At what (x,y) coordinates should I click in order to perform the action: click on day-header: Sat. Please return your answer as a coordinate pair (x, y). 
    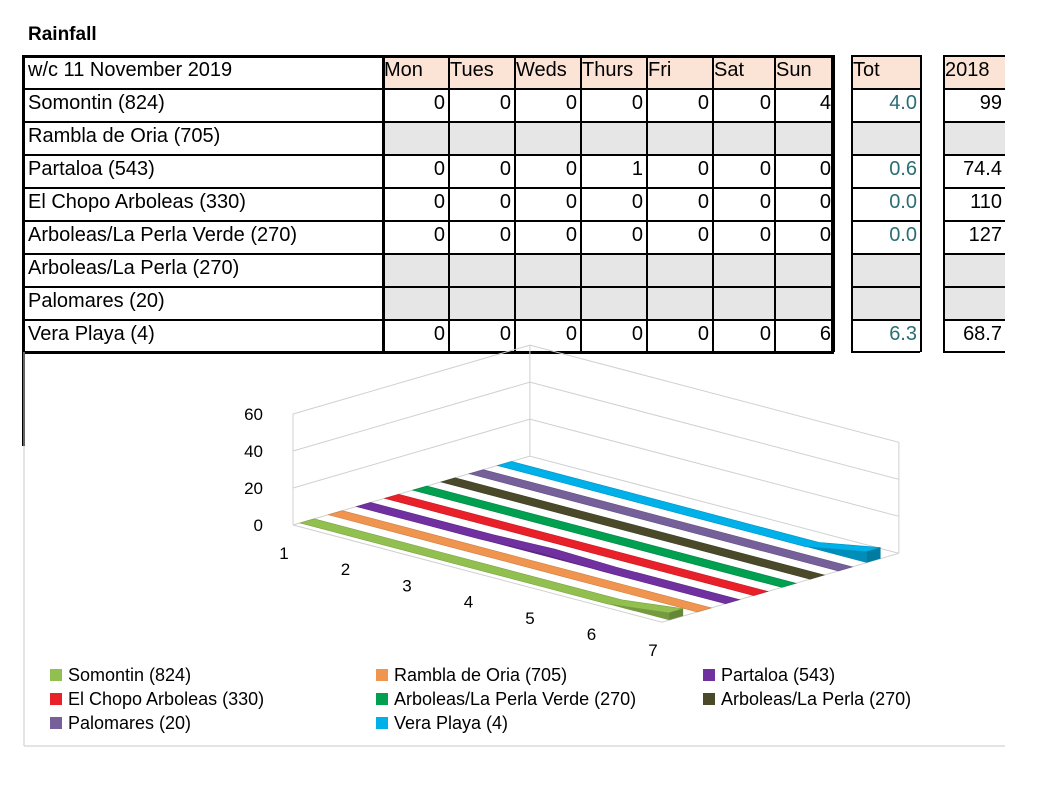
    Looking at the image, I should click on (743, 71).